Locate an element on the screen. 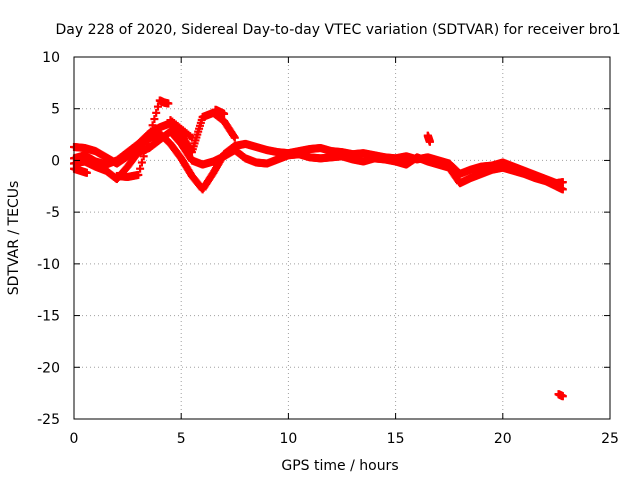  y-tick-label: 5 is located at coordinates (55, 110).